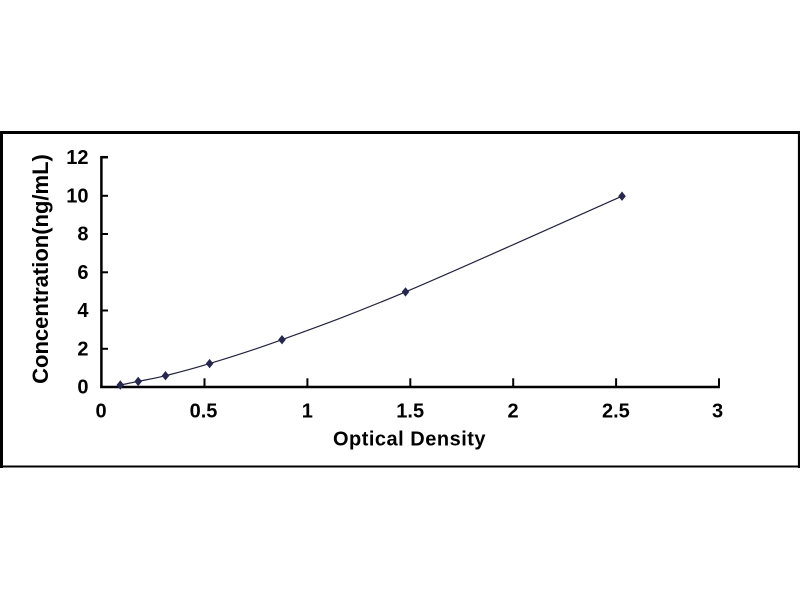  Describe the element at coordinates (409, 440) in the screenshot. I see `svg-text: Optical Density` at that location.